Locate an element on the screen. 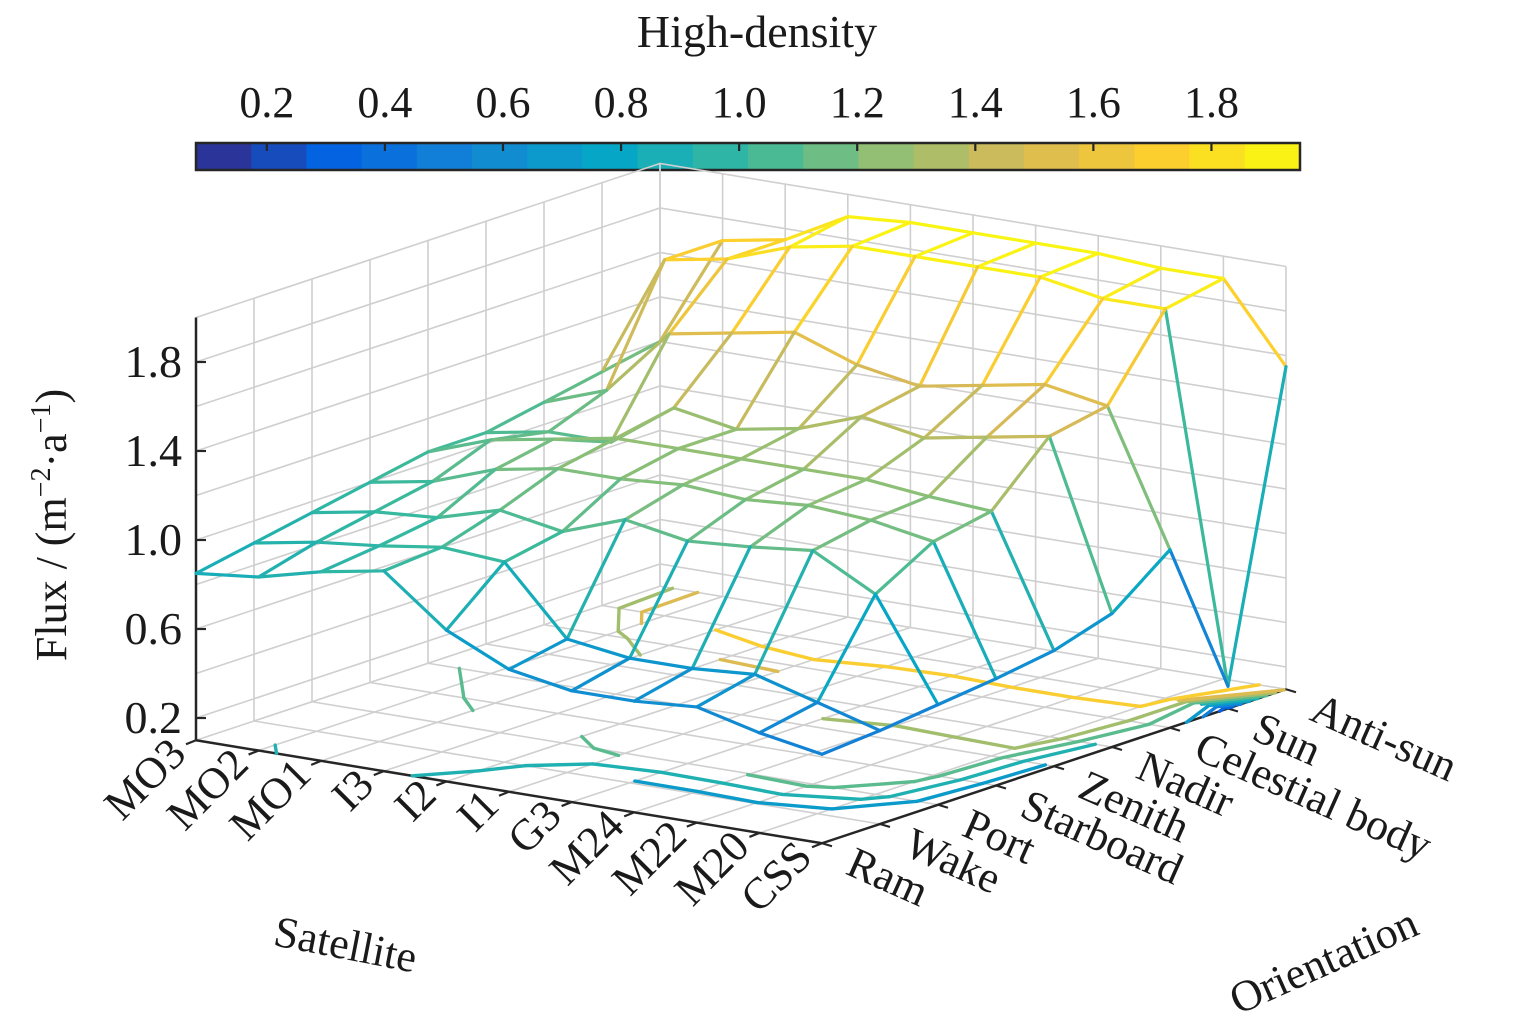 The width and height of the screenshot is (1535, 1034). colorbar: High-density 0.2 0.4 0.6 0.8 1.0 1.2 1.4 1.6 1.8 is located at coordinates (748, 89).